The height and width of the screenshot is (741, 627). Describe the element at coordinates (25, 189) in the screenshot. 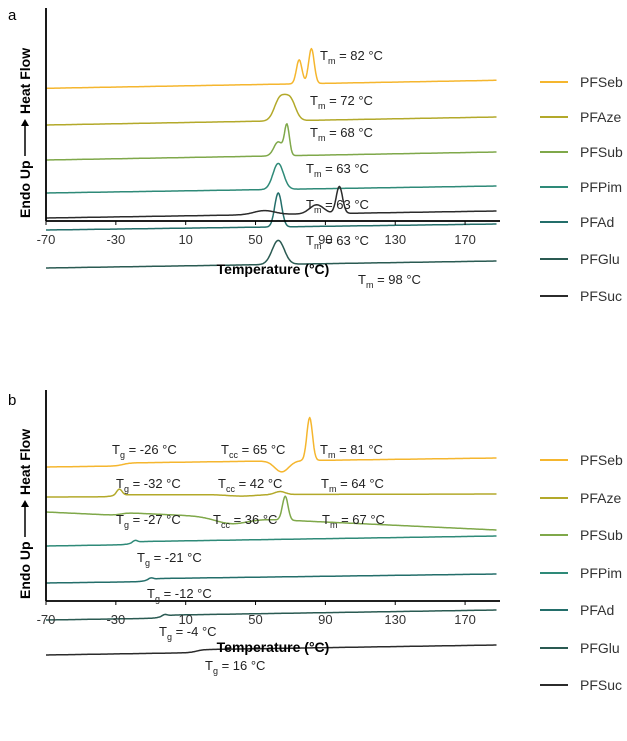

I see `y-label-part1-a: Endo Up` at that location.